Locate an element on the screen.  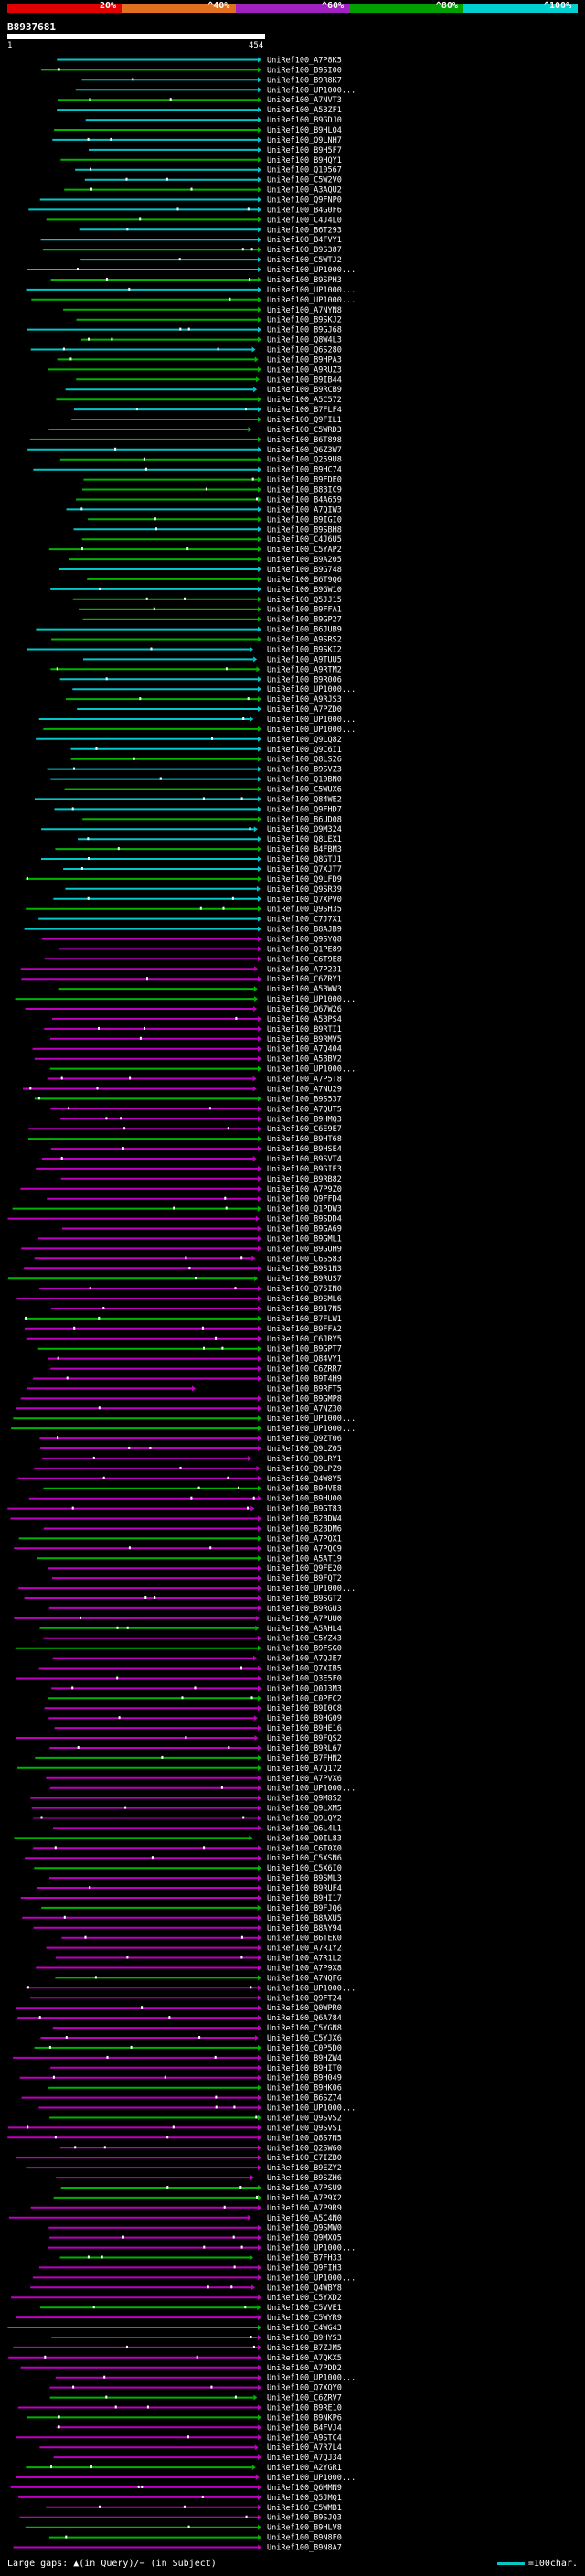
hit-label: UniRef100_Q259U8 is located at coordinates (304, 460).